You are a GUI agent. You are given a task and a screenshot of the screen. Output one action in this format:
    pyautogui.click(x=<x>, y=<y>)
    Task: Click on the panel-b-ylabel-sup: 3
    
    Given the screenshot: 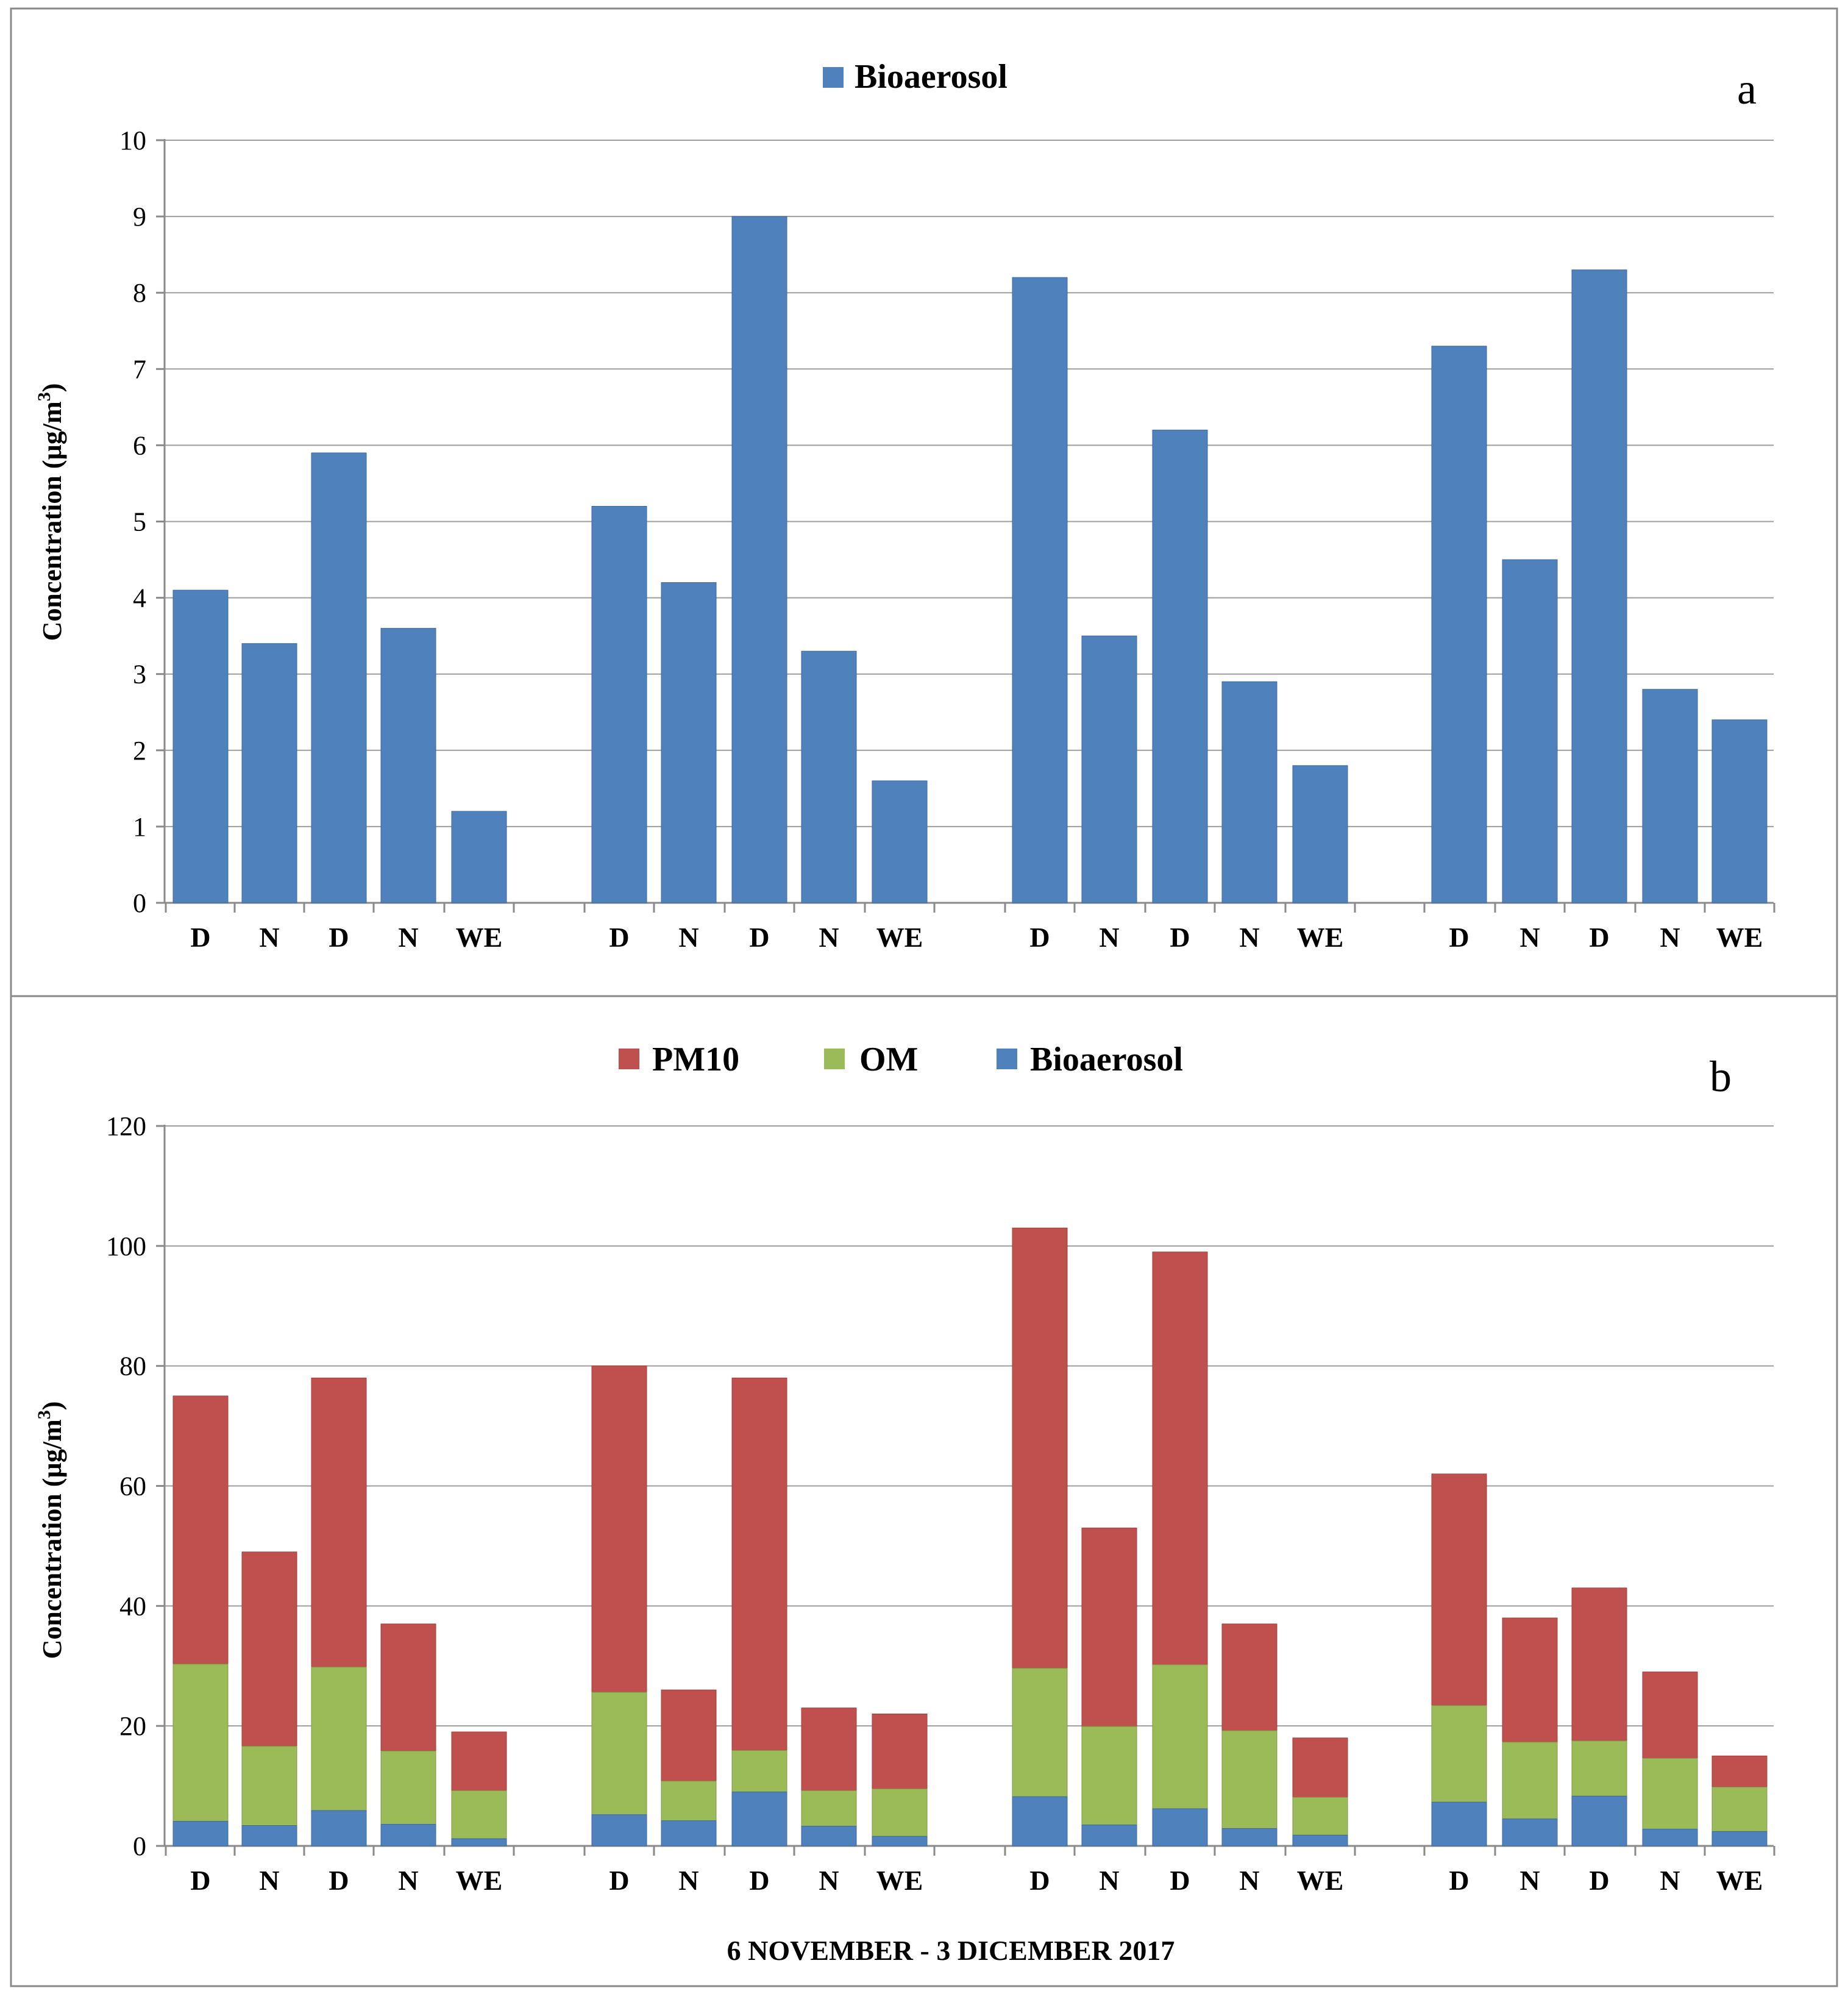 What is the action you would take?
    pyautogui.click(x=44, y=1414)
    